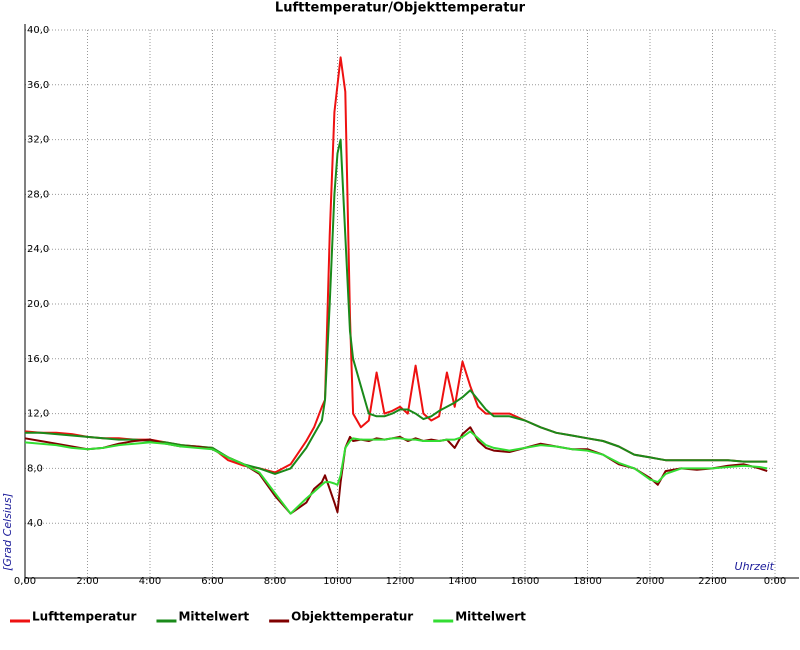 The height and width of the screenshot is (650, 800). What do you see at coordinates (84, 617) in the screenshot?
I see `legend-label: Lufttemperatur` at bounding box center [84, 617].